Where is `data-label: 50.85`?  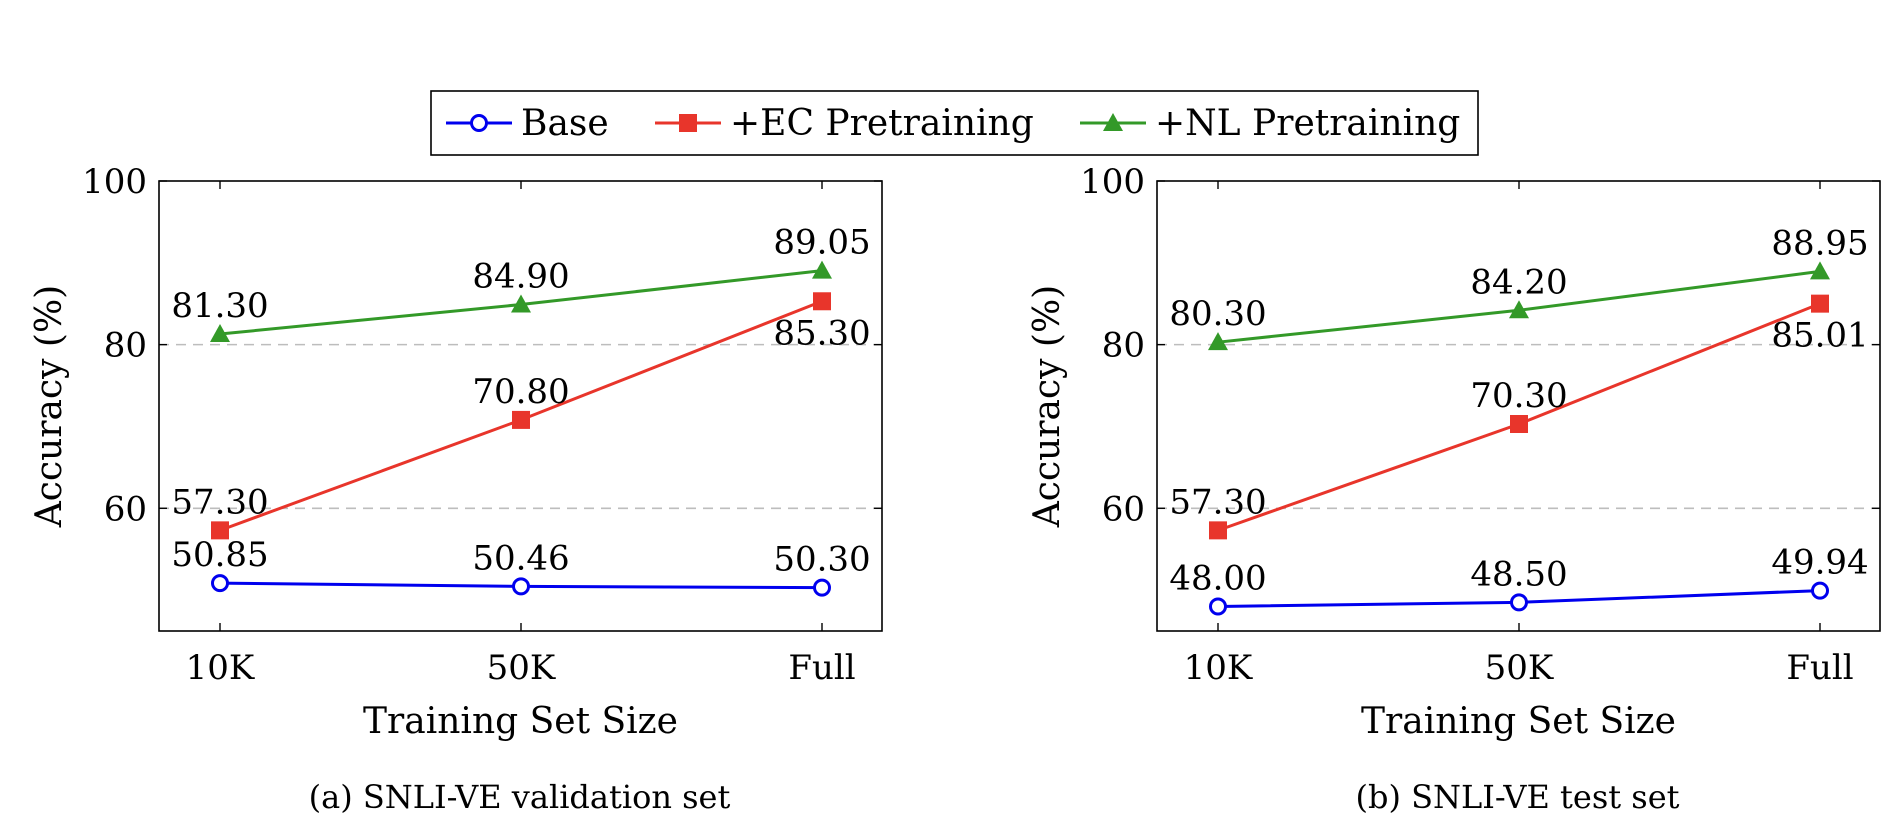 data-label: 50.85 is located at coordinates (219, 555).